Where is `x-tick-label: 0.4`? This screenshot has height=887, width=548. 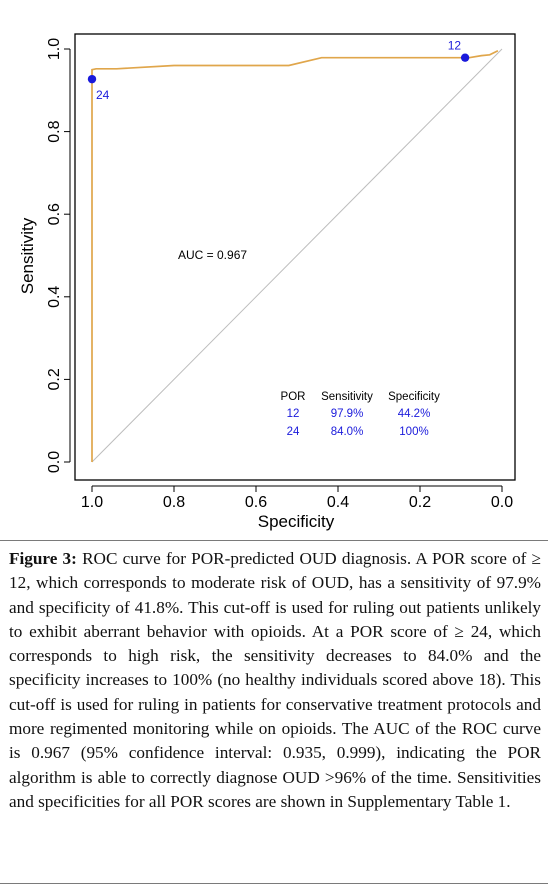
x-tick-label: 0.4 is located at coordinates (338, 502).